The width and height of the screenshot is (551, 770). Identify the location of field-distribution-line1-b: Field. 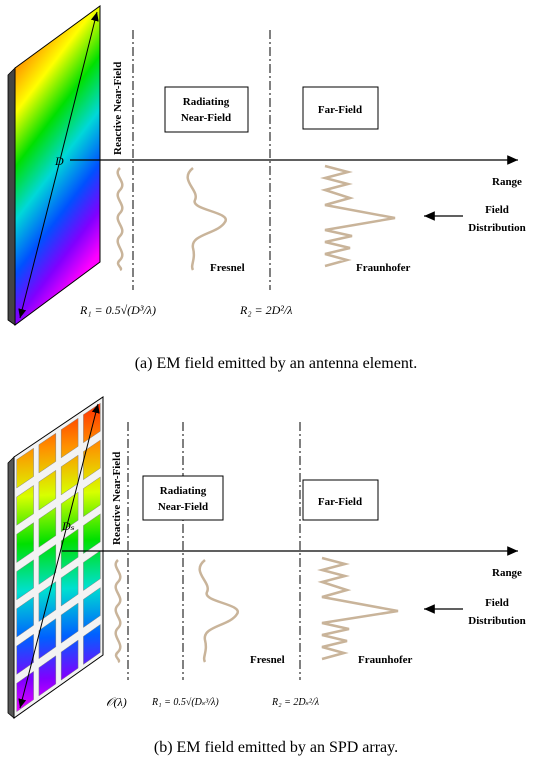
(497, 603).